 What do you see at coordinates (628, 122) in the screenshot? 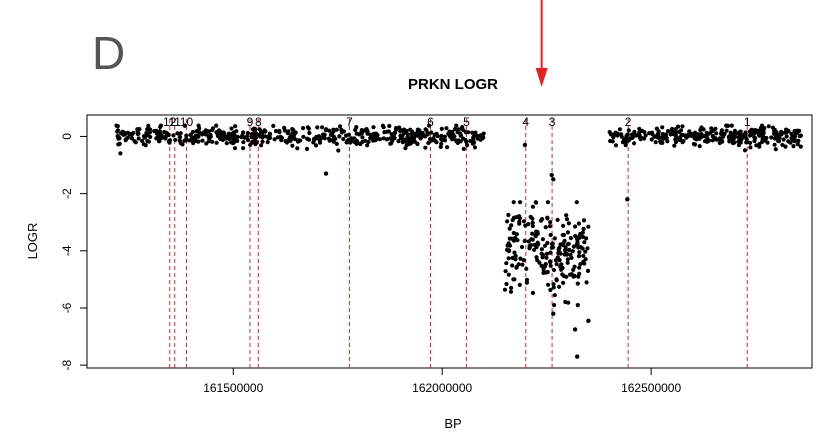
I see `exon-label-2: 2` at bounding box center [628, 122].